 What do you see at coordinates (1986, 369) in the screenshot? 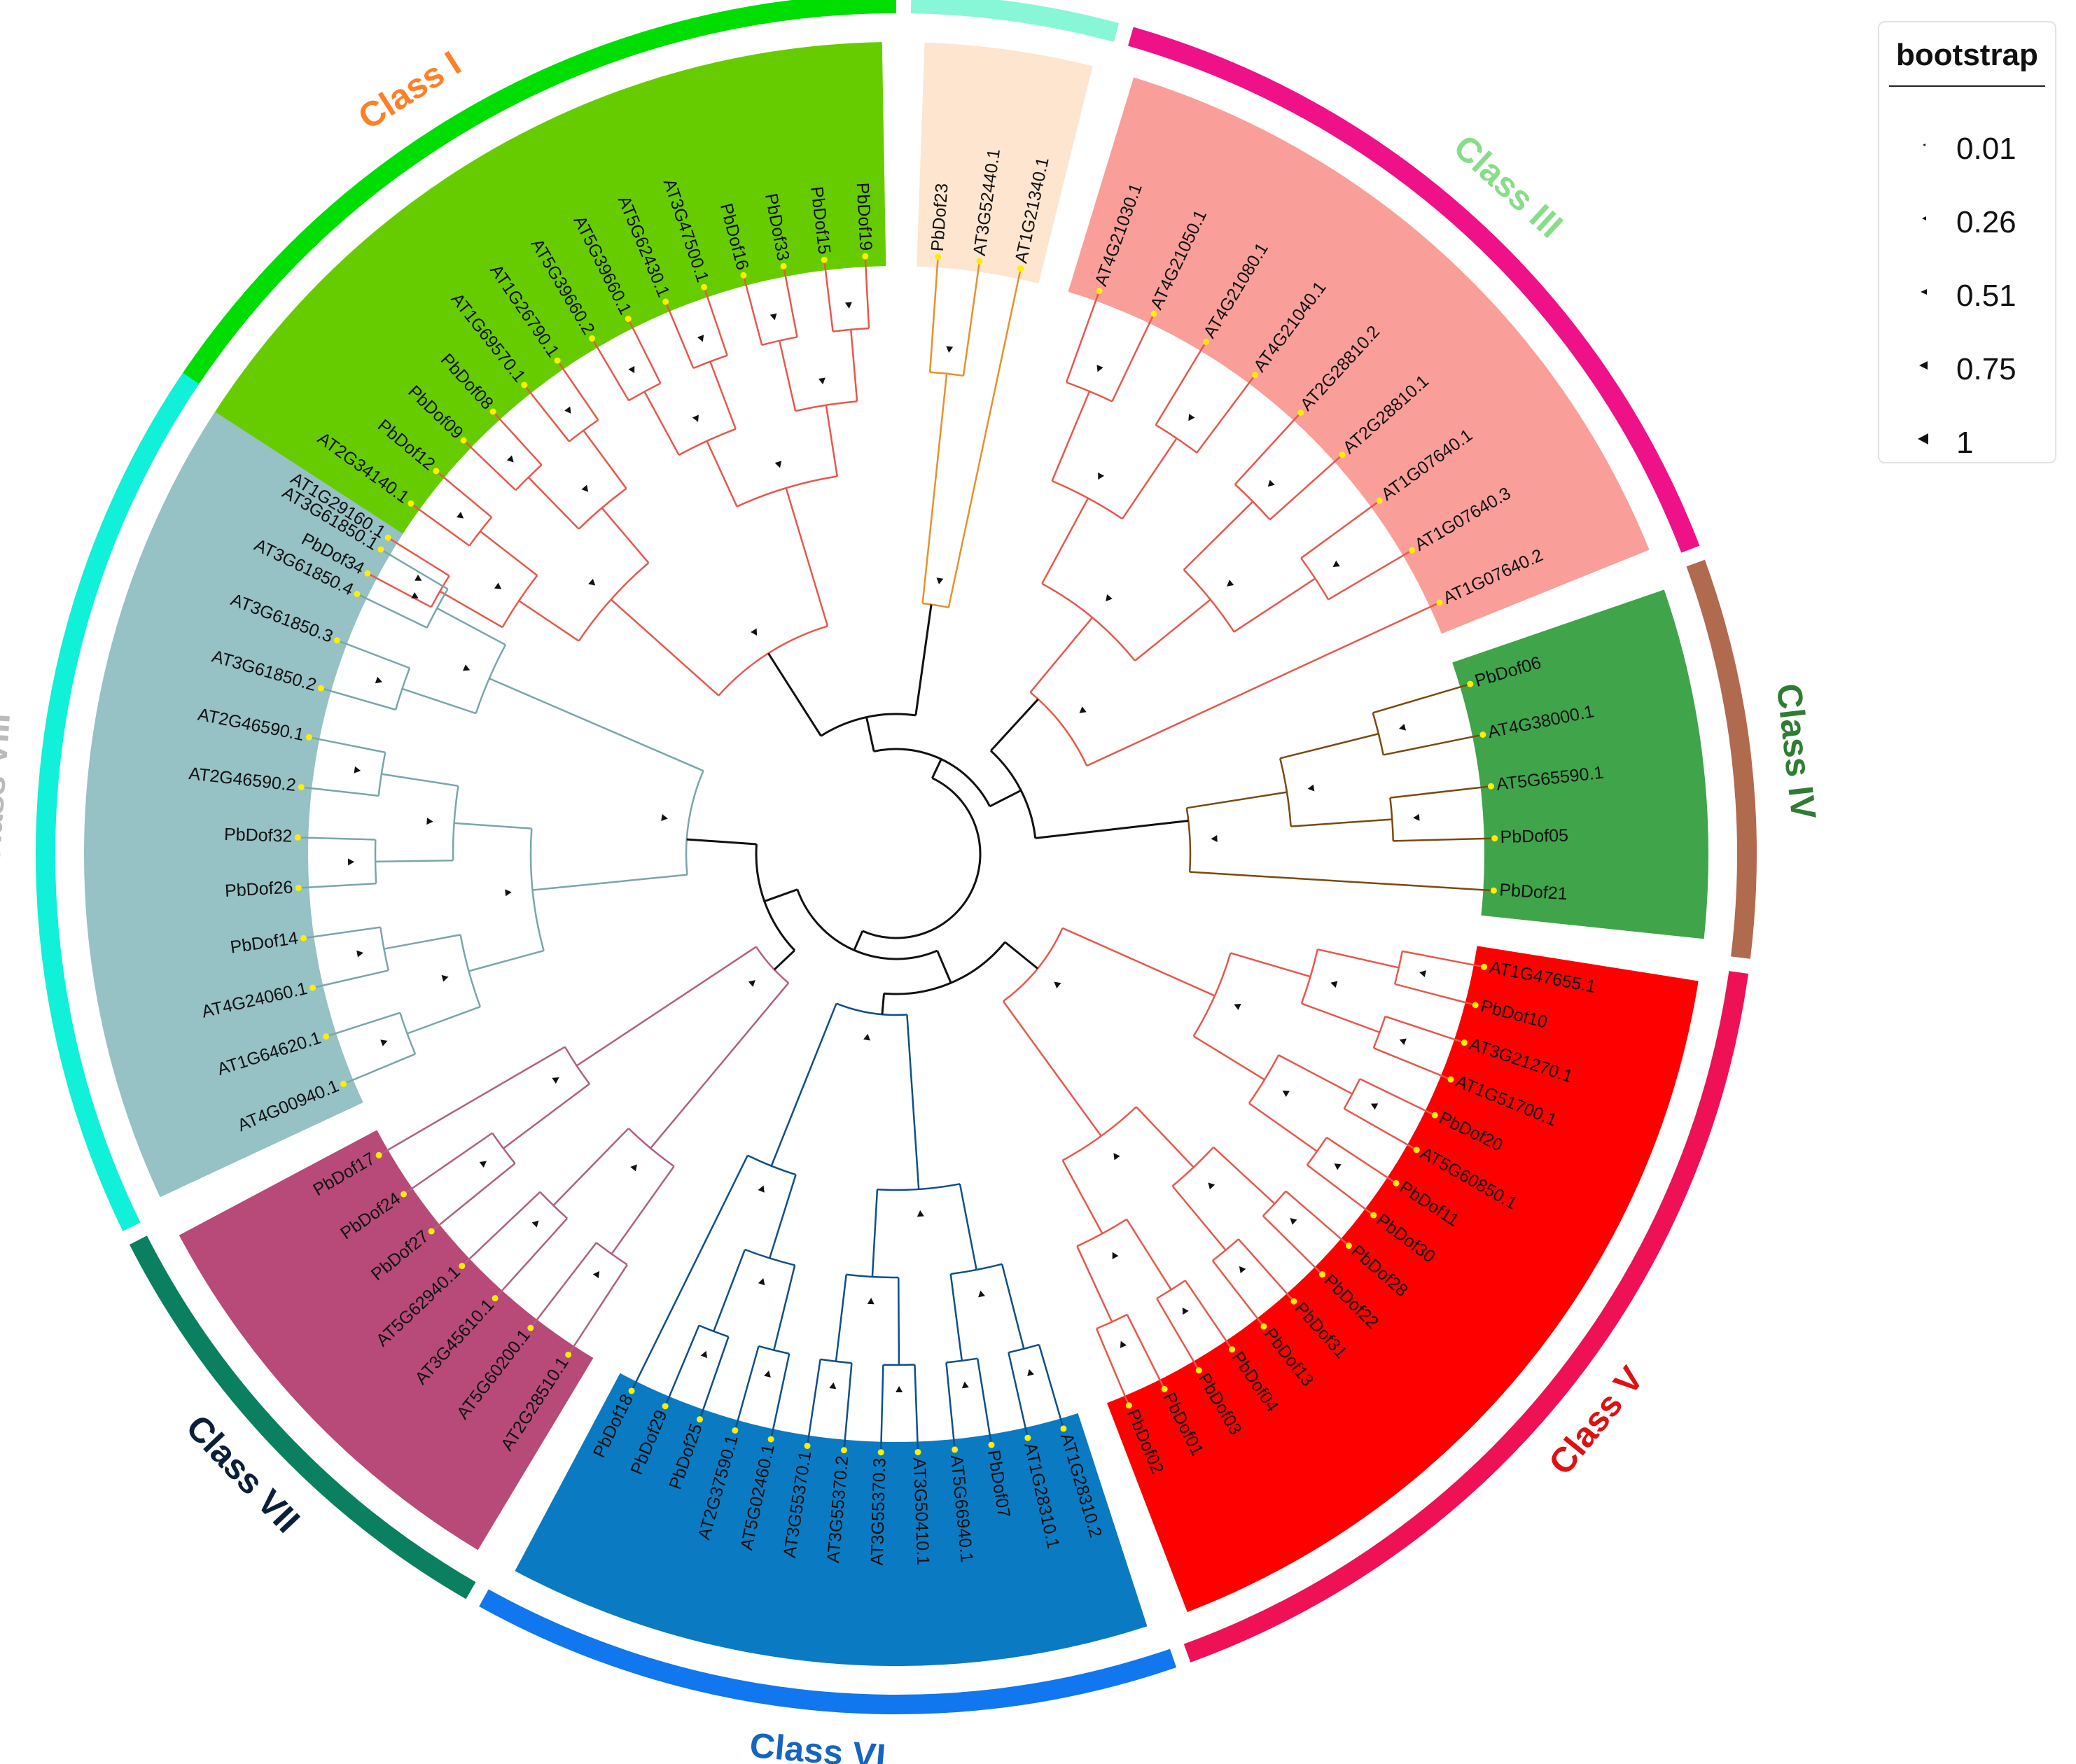
I see `legend-value: 0.75` at bounding box center [1986, 369].